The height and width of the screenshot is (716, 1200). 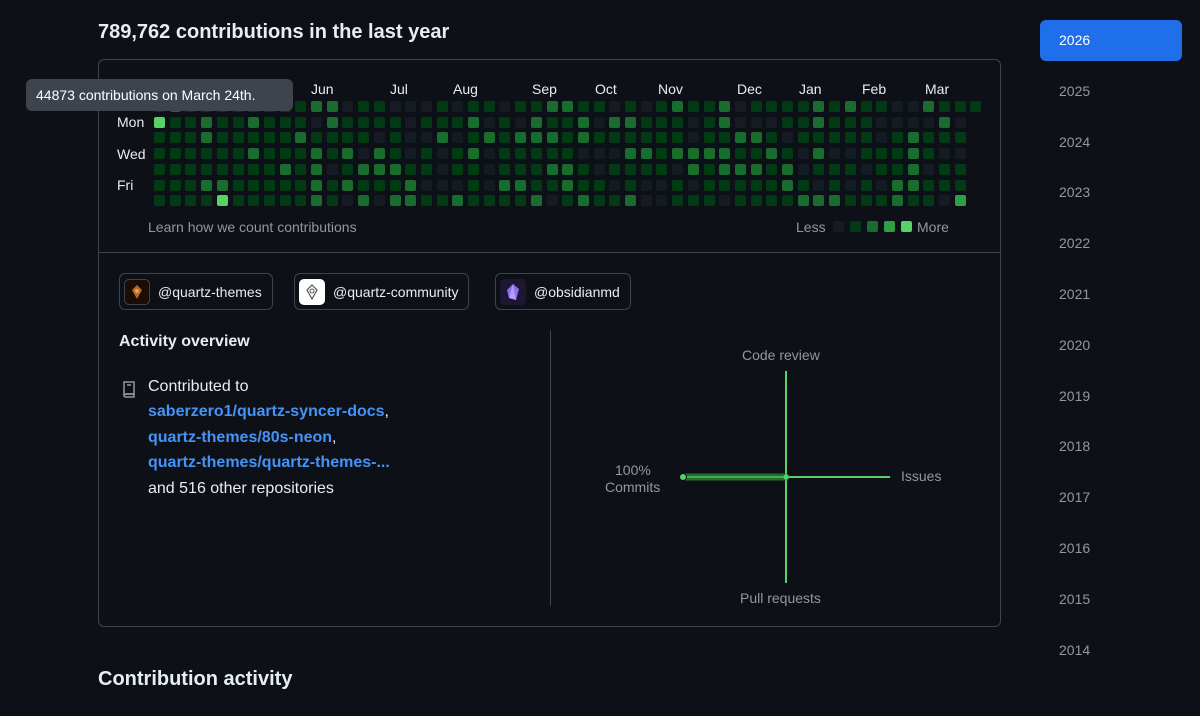 What do you see at coordinates (1075, 598) in the screenshot?
I see `year-2015: 2015` at bounding box center [1075, 598].